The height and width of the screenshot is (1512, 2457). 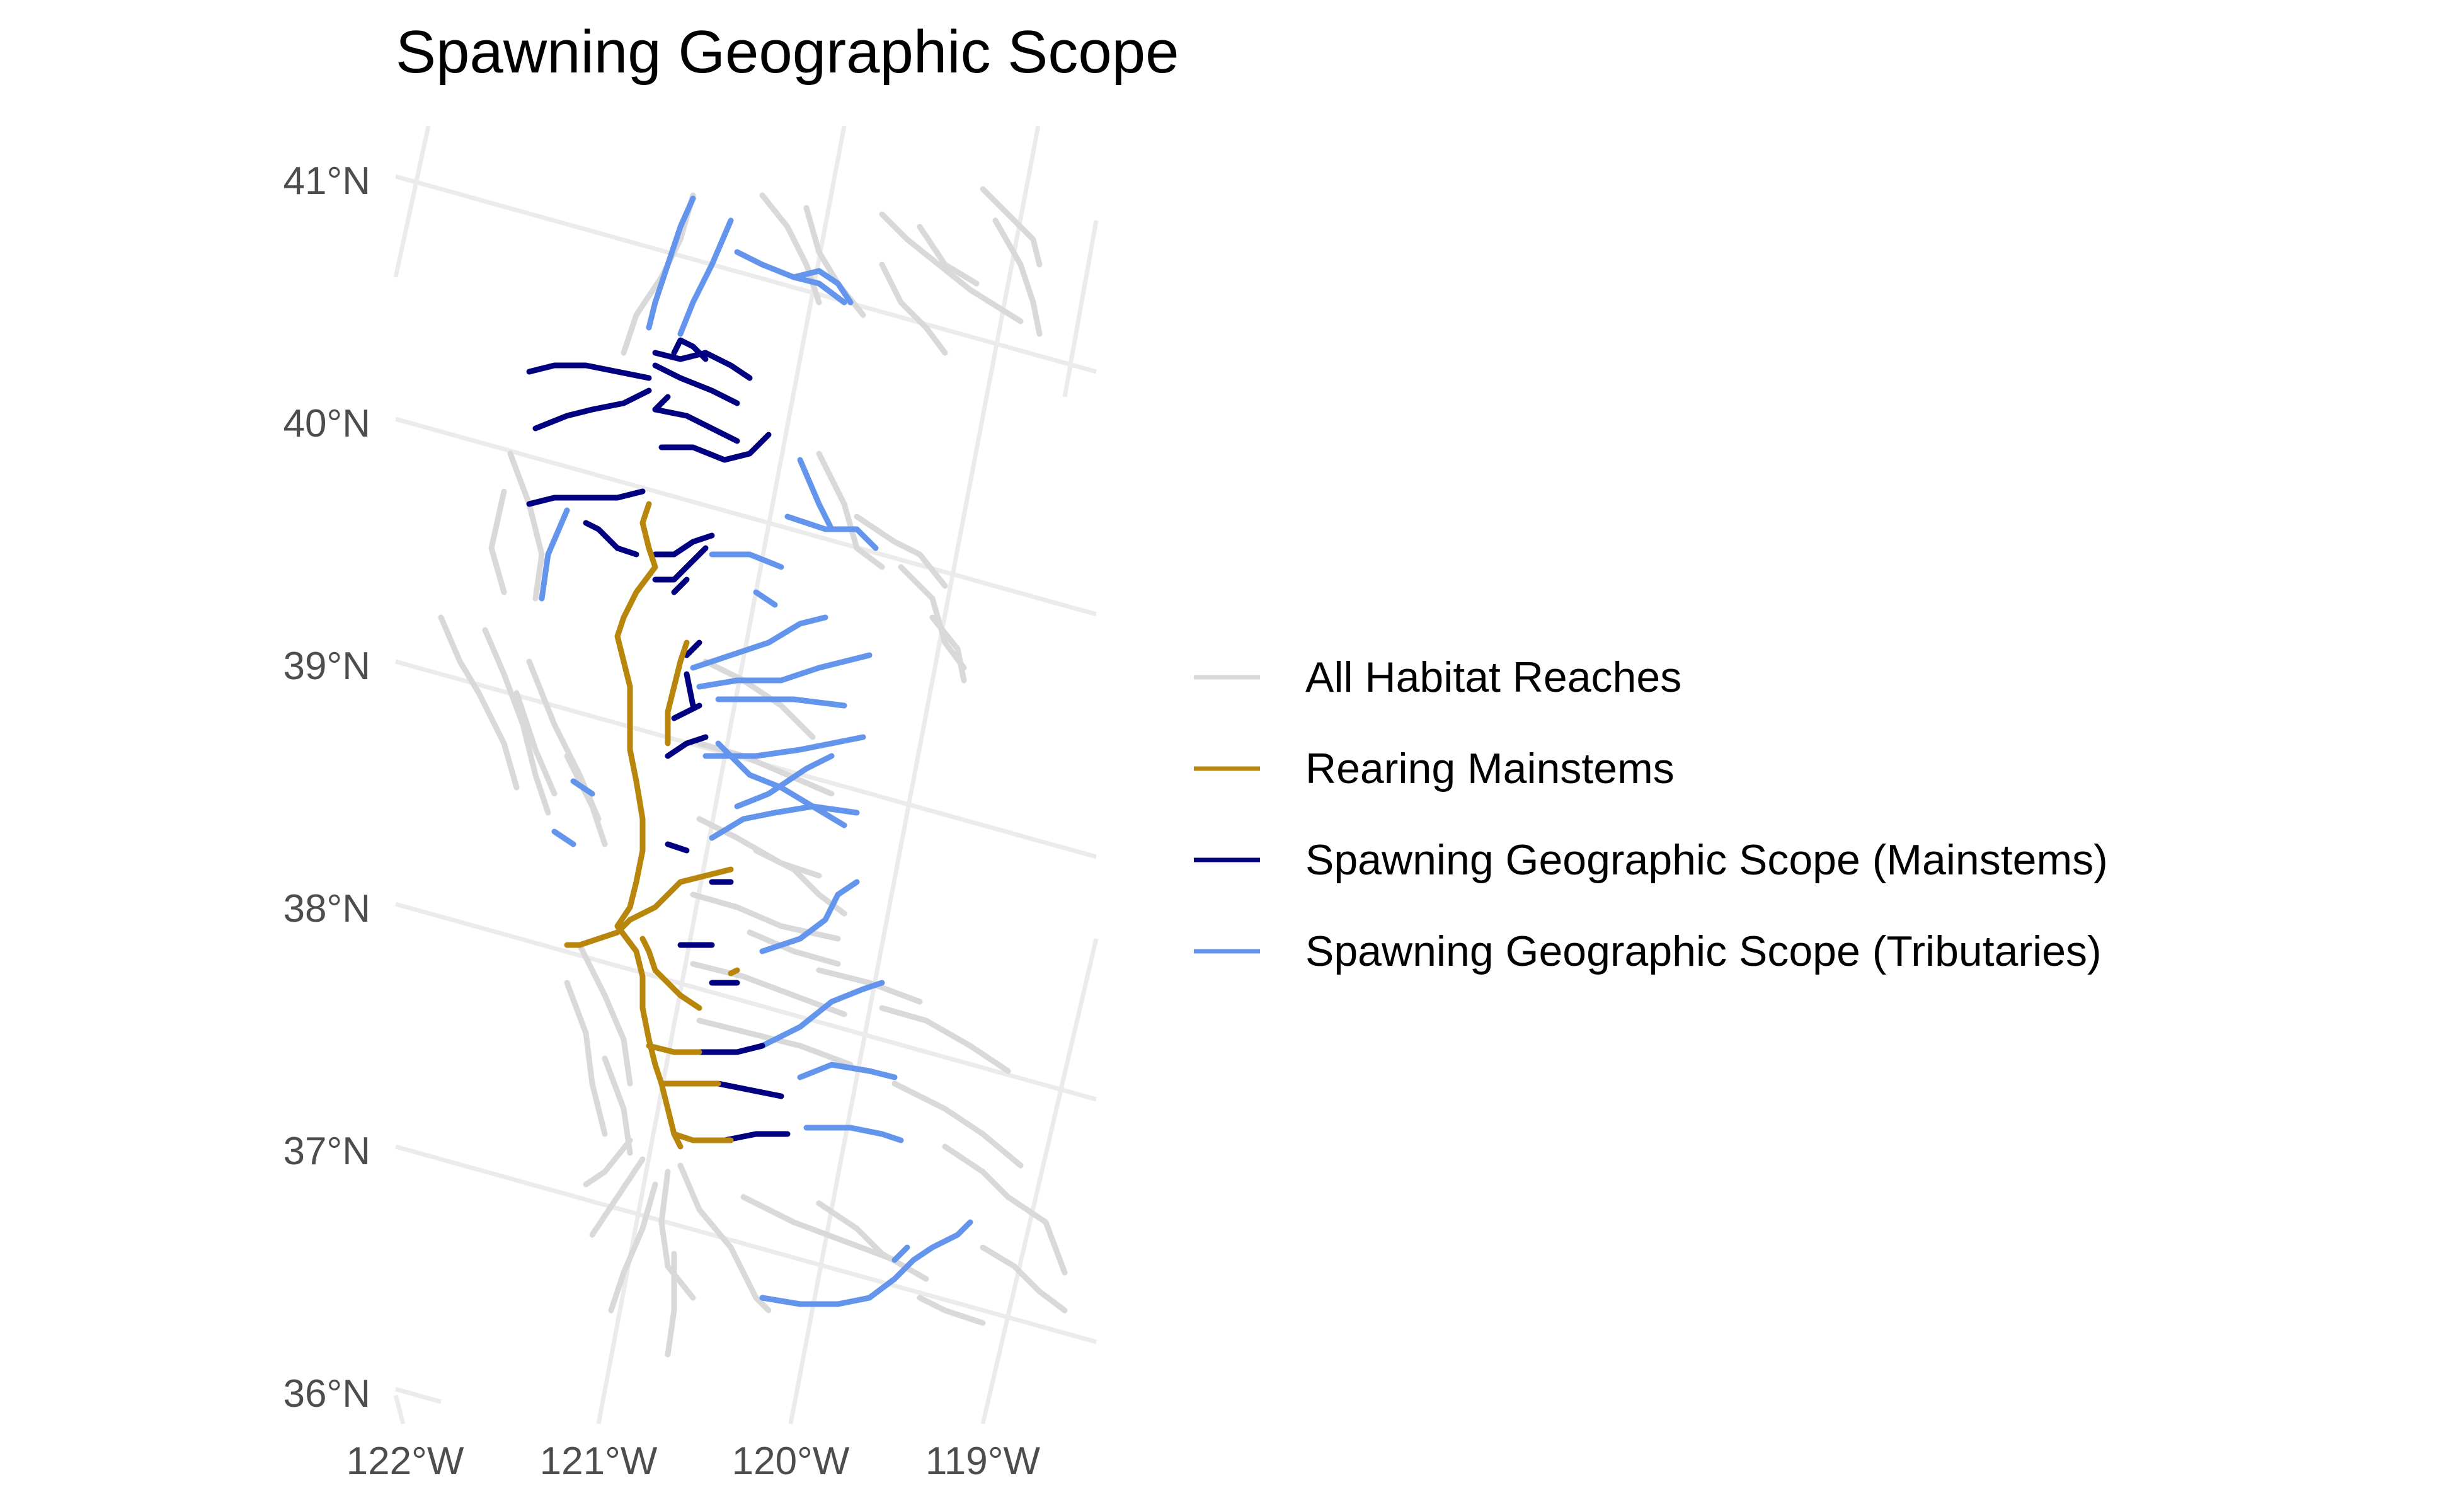 I want to click on x-tick-122w: 122°W, so click(x=405, y=1461).